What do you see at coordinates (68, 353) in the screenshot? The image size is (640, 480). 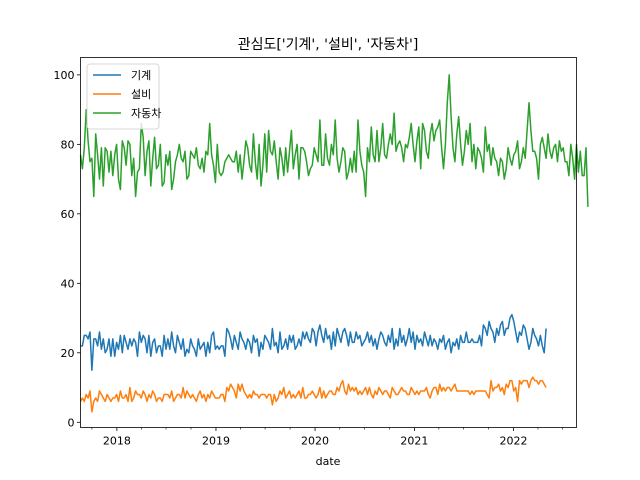 I see `y-tick-label-20: 20` at bounding box center [68, 353].